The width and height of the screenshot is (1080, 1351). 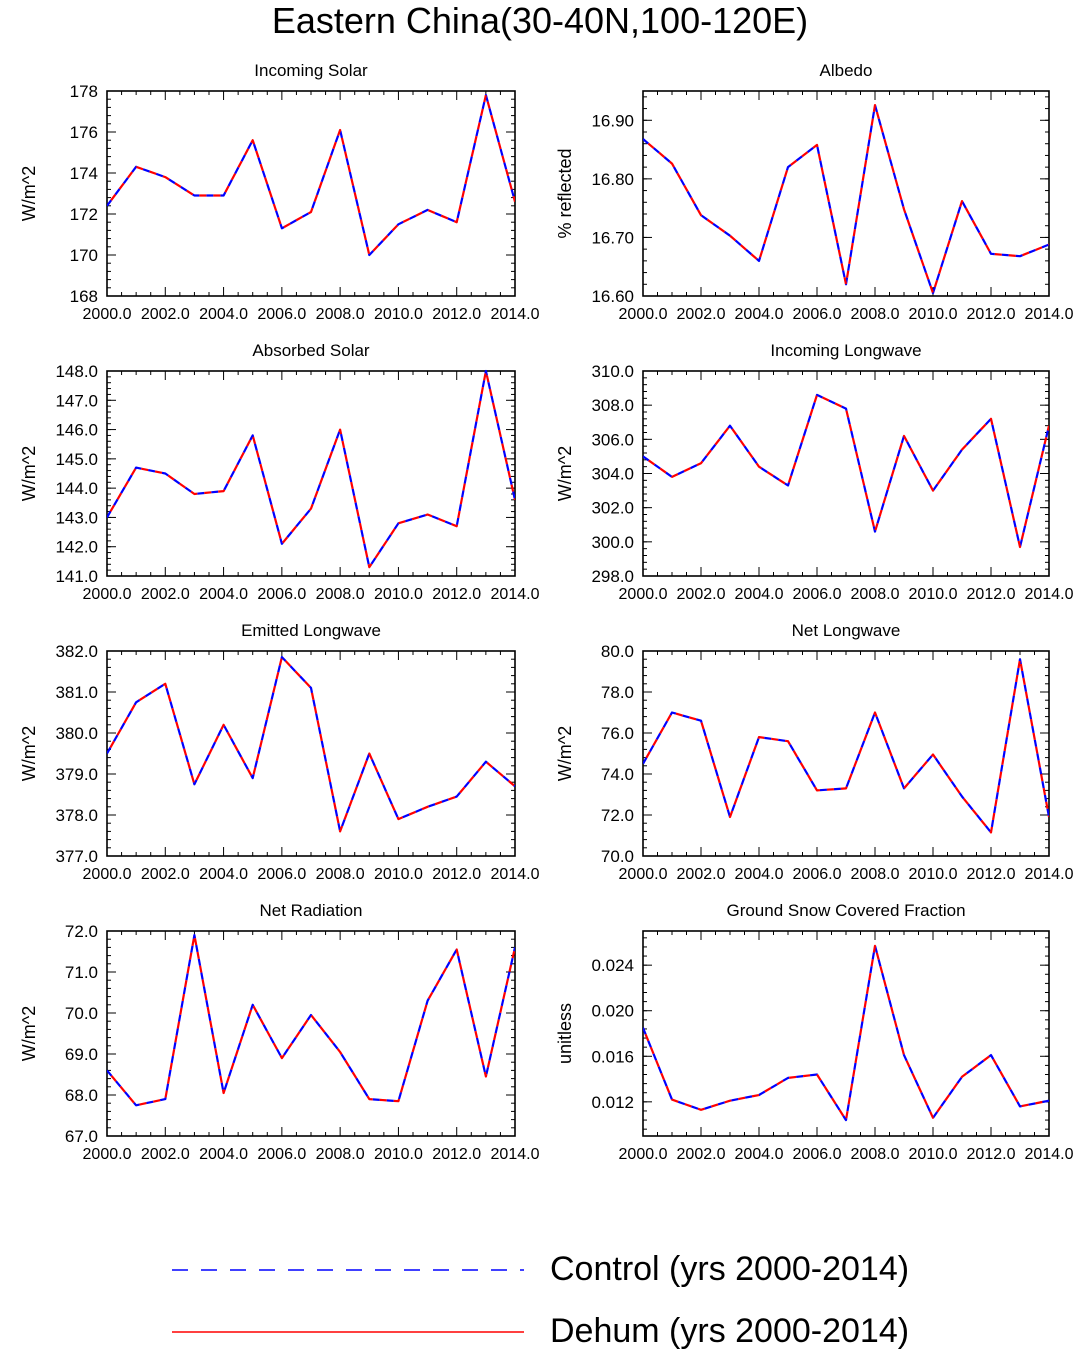 What do you see at coordinates (540, 20) in the screenshot?
I see `figure-title: Eastern China(30-40N,100-120E)` at bounding box center [540, 20].